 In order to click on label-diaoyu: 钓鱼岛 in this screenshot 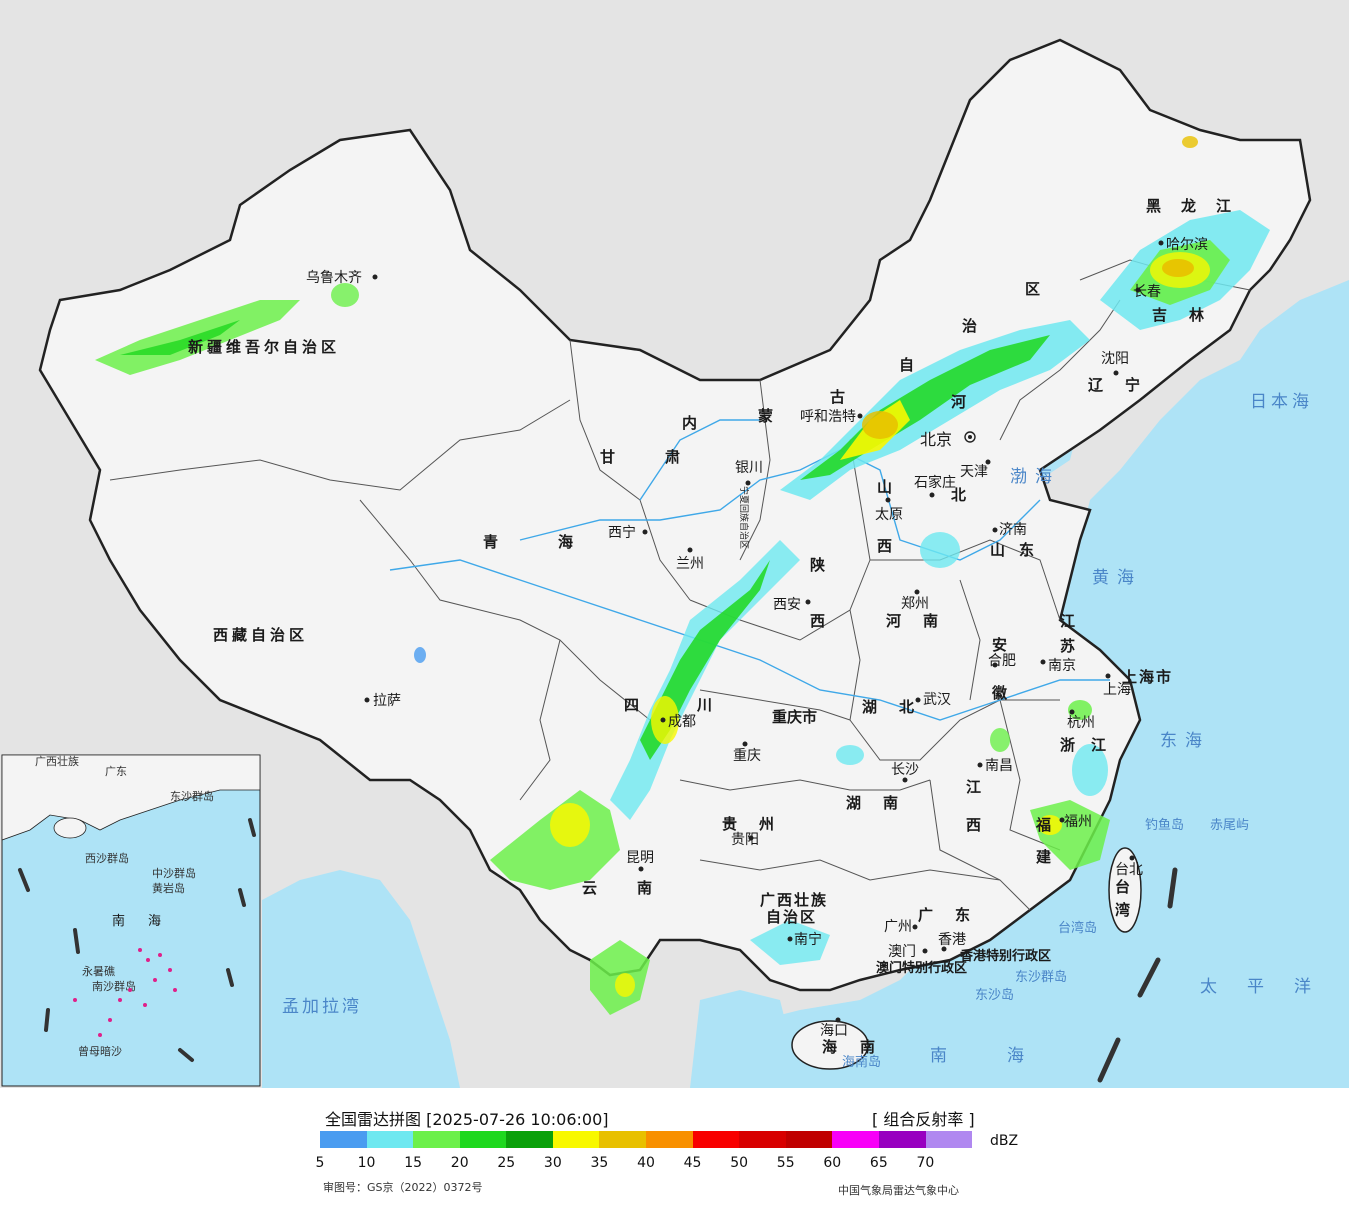, I will do `click(1164, 825)`.